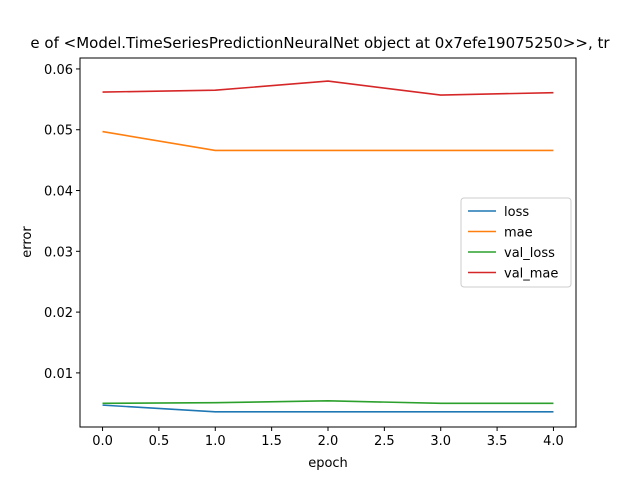 This screenshot has height=480, width=640. Describe the element at coordinates (58, 192) in the screenshot. I see `y-tick-label: 0.04` at that location.